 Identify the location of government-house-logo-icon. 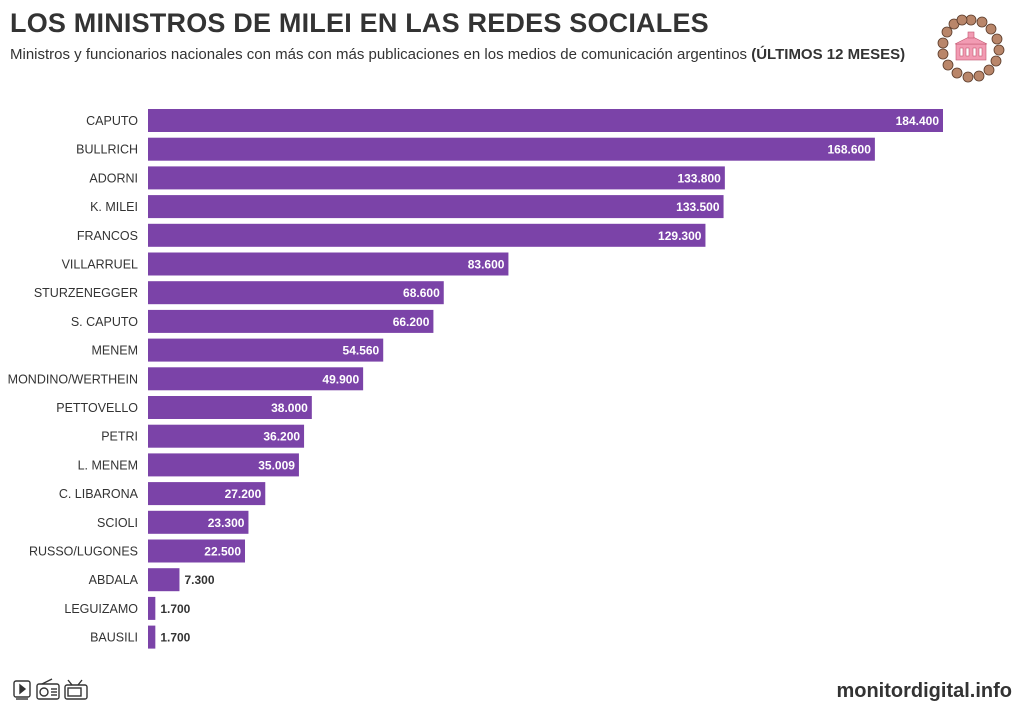
(971, 48).